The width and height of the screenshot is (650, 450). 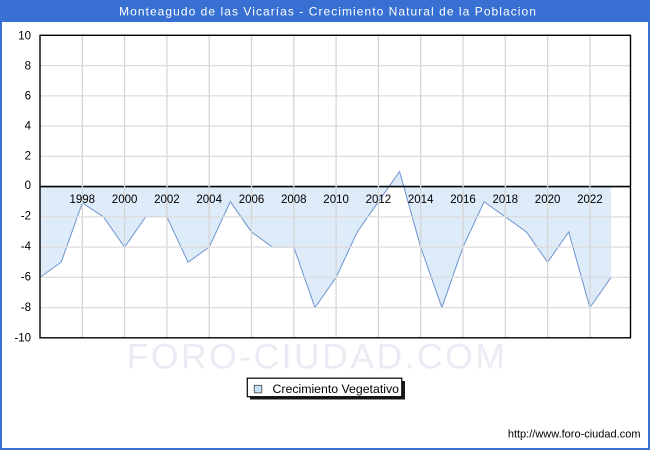 I want to click on svg-text: 2010, so click(x=336, y=200).